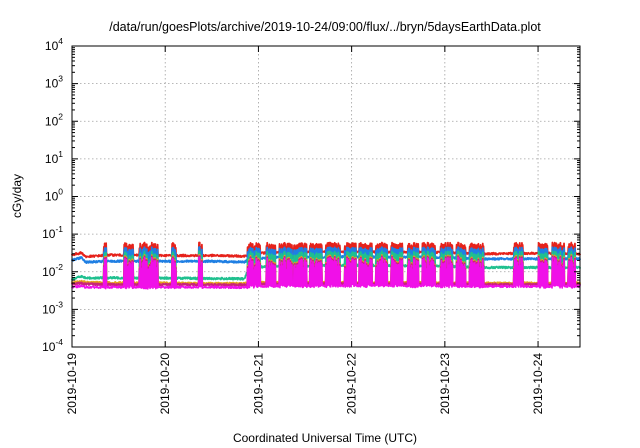  I want to click on y-tick-labels: 10⁻⁴ 10⁻³ 10⁻² 10⁻¹ 10⁰ 10¹ 10² 10³ 10⁴, so click(52, 195).